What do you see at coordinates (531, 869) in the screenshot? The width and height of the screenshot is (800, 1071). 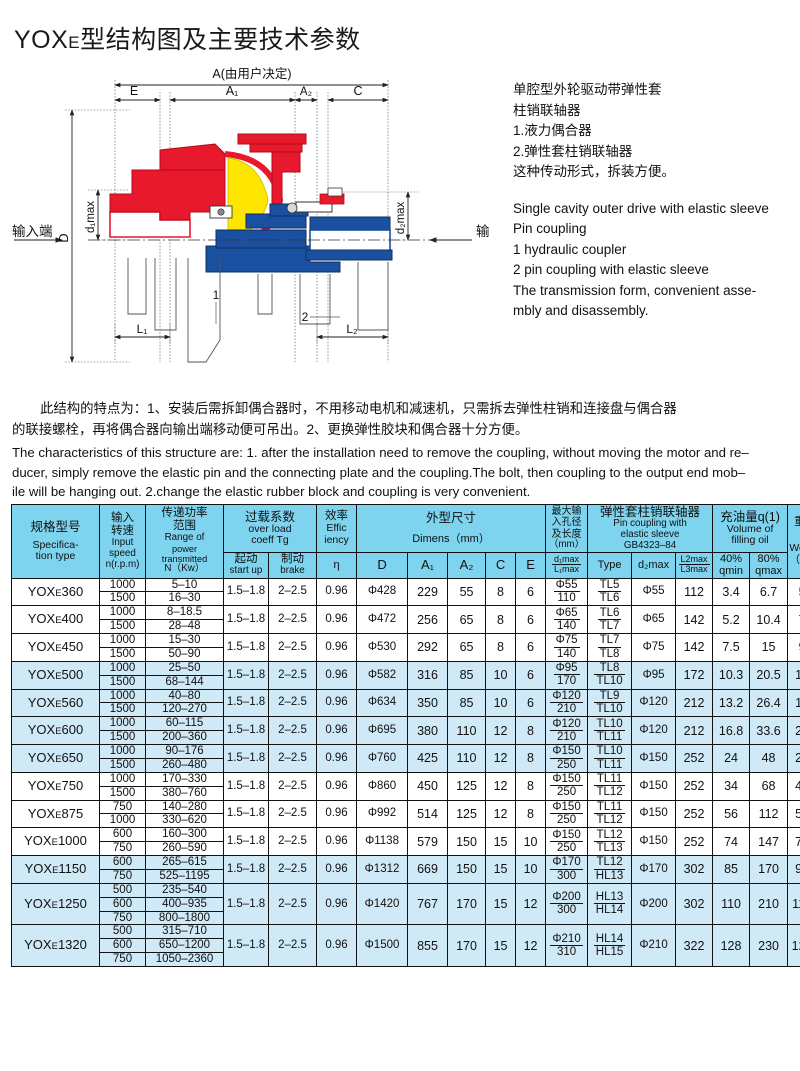 I see `cell-dim-E: 10` at bounding box center [531, 869].